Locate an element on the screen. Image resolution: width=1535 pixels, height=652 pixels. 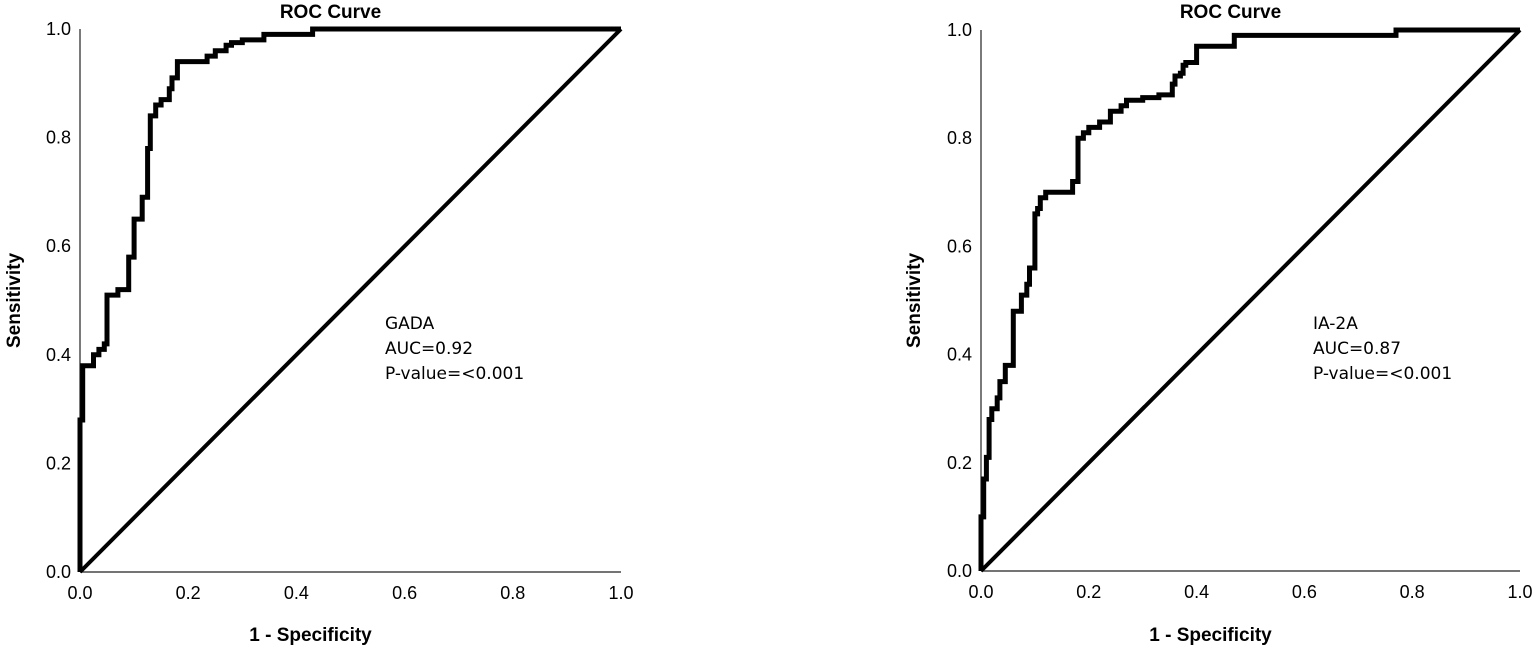
annotation-text: IA-2A is located at coordinates (1335, 324).